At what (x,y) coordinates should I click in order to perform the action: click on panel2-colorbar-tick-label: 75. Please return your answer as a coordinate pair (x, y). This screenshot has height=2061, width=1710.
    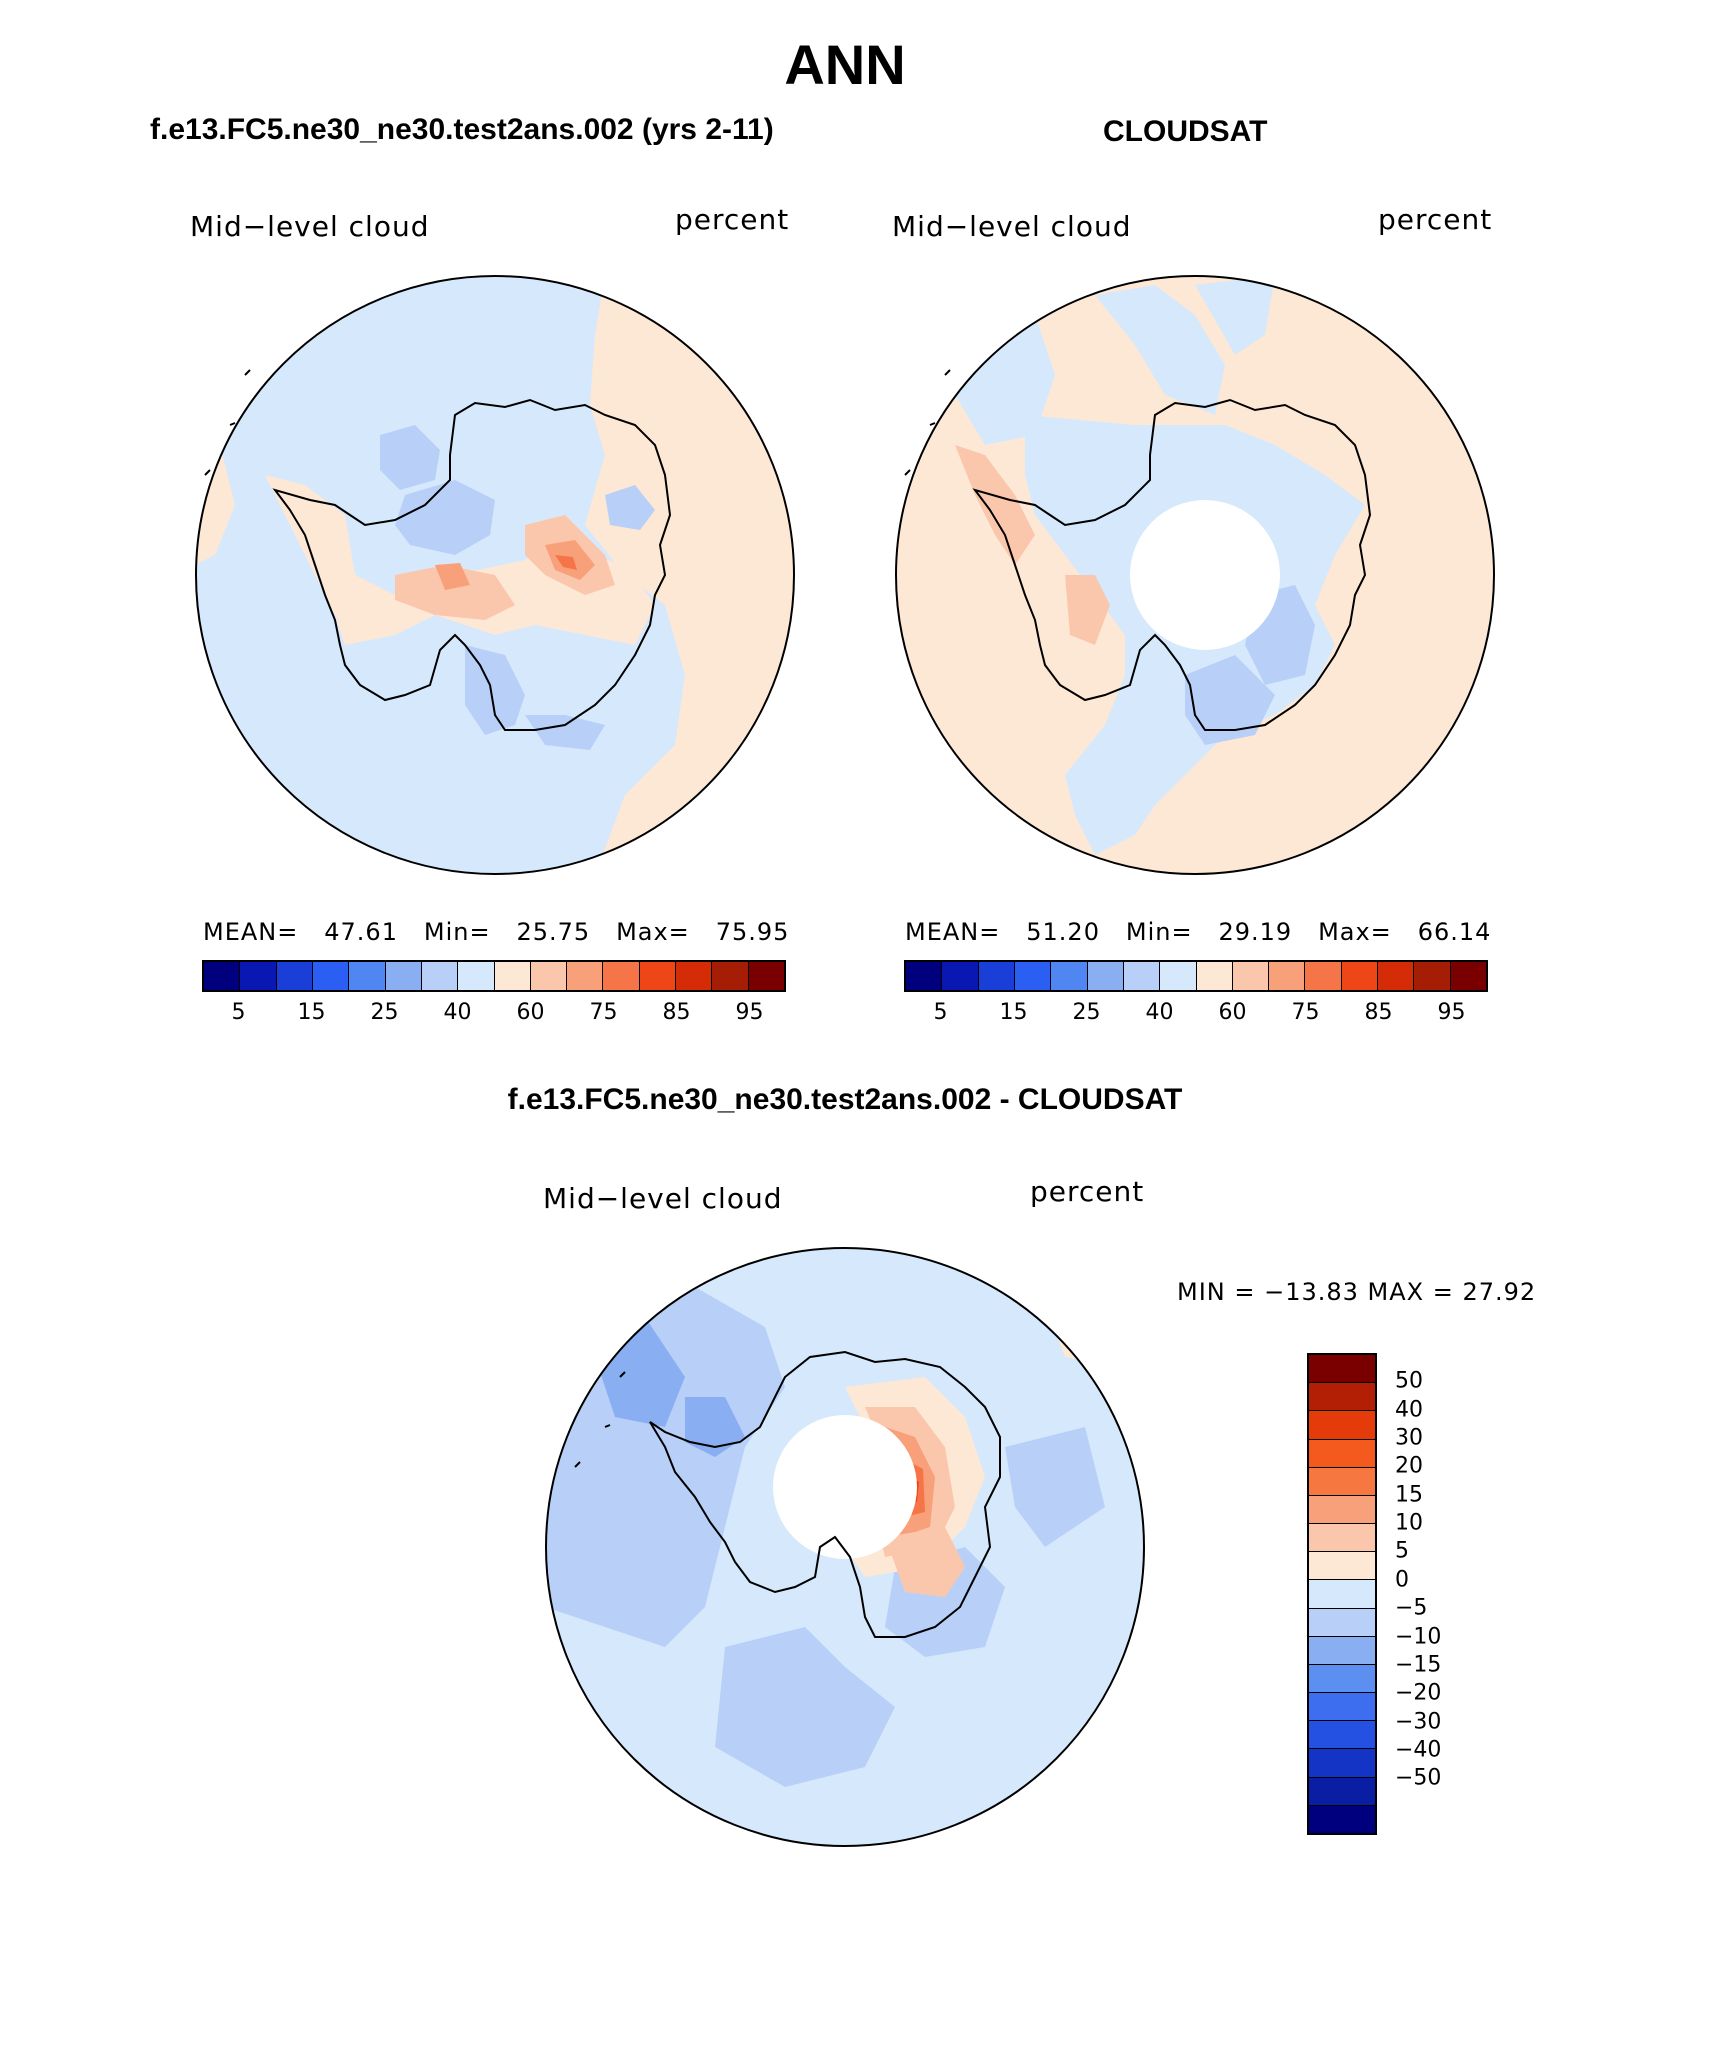
    Looking at the image, I should click on (1305, 1012).